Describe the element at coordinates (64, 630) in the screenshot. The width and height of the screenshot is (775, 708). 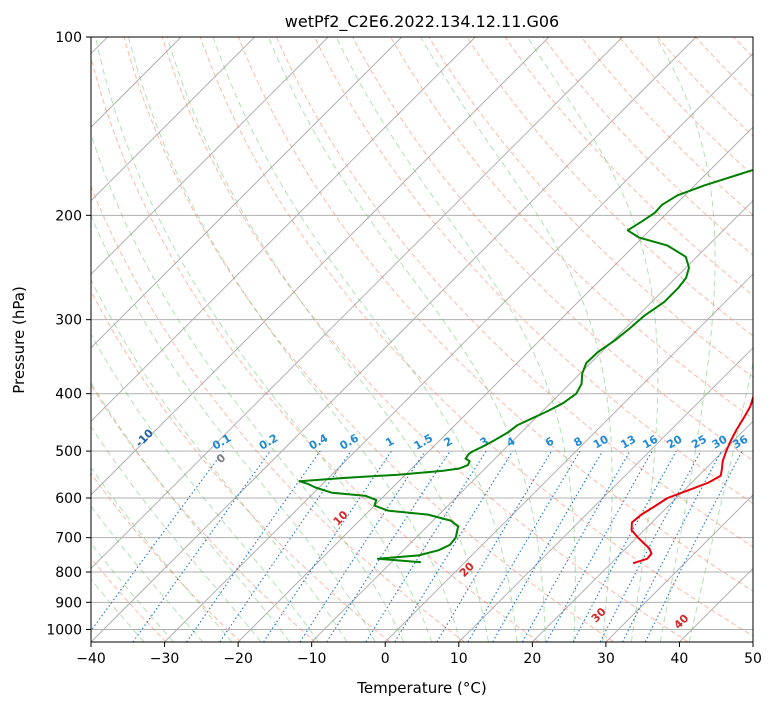
I see `y-tick-label: 1000` at that location.